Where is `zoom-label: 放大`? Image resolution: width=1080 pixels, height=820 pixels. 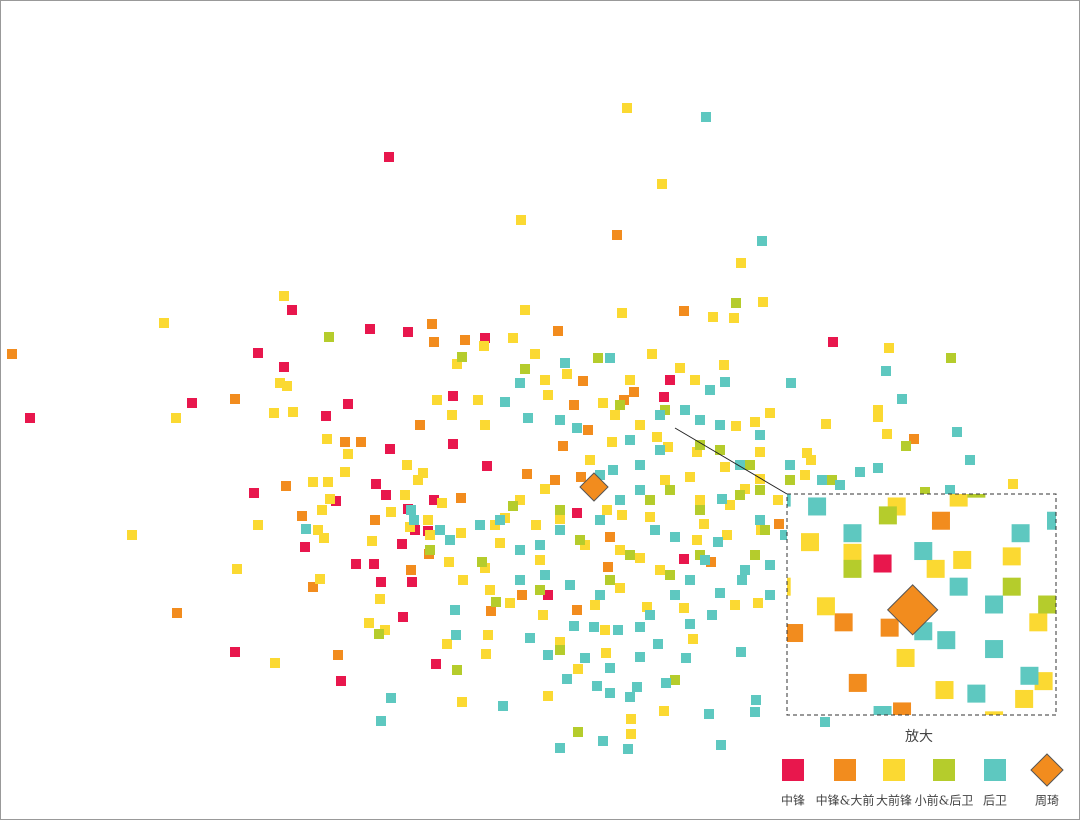
zoom-label: 放大 is located at coordinates (919, 737).